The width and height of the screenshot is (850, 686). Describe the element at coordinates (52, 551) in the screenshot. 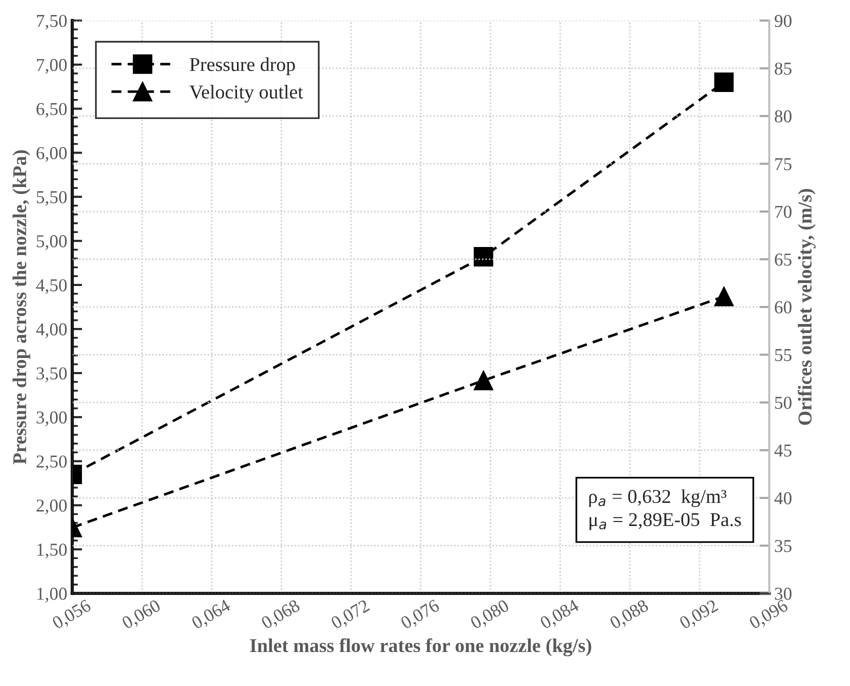

I see `y-tick-label: 1,50` at that location.